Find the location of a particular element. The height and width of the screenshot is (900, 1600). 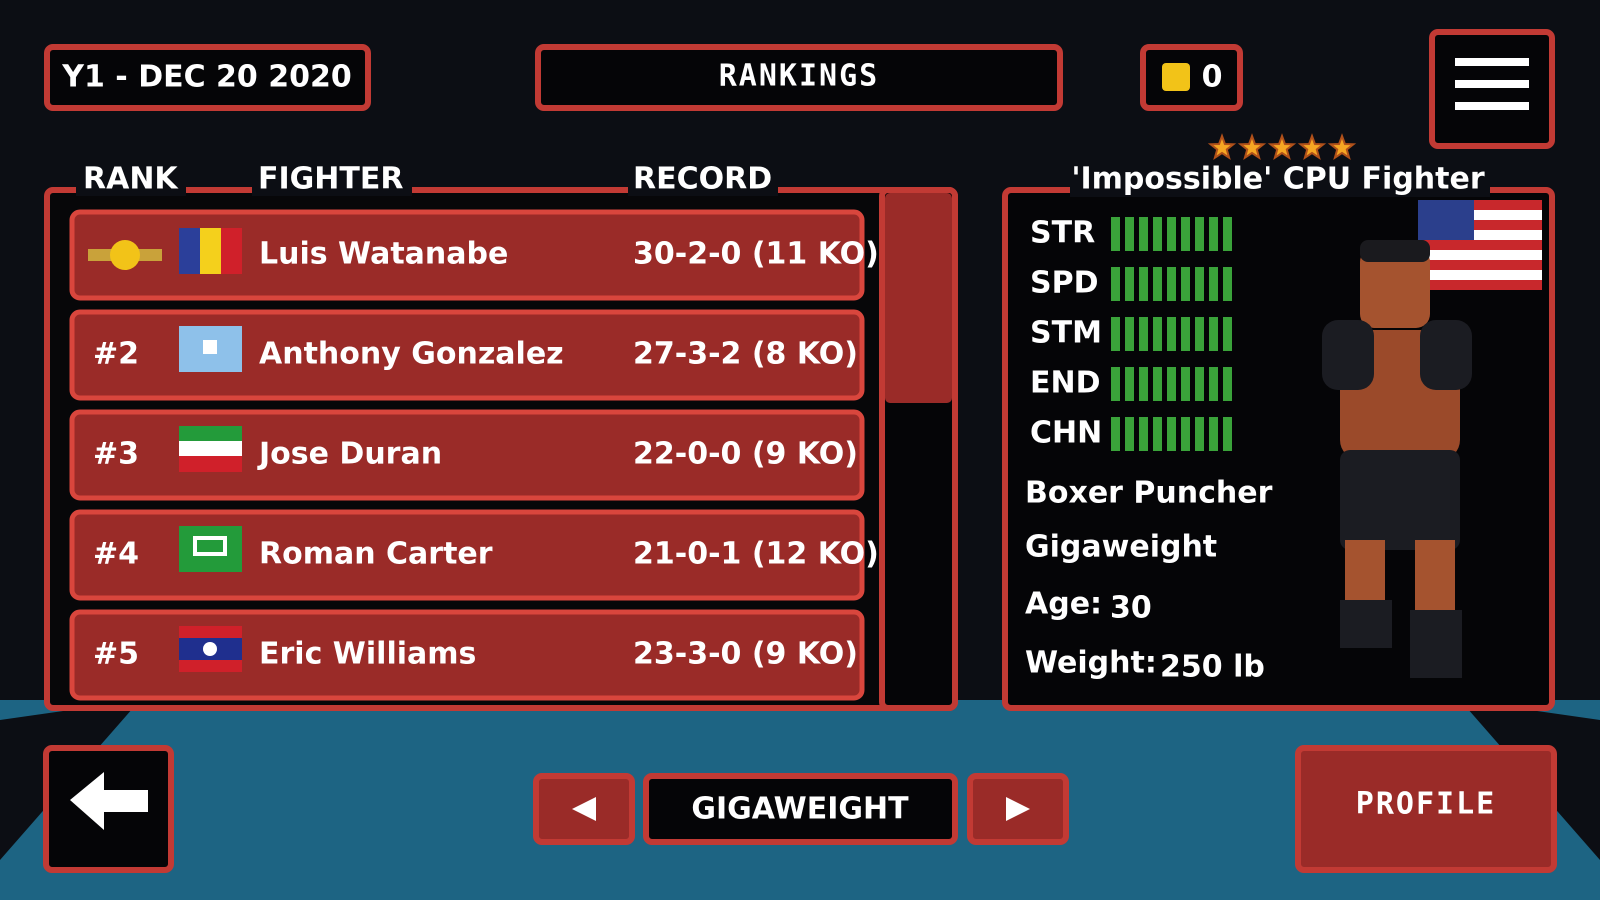

column-header: RANK is located at coordinates (131, 179).